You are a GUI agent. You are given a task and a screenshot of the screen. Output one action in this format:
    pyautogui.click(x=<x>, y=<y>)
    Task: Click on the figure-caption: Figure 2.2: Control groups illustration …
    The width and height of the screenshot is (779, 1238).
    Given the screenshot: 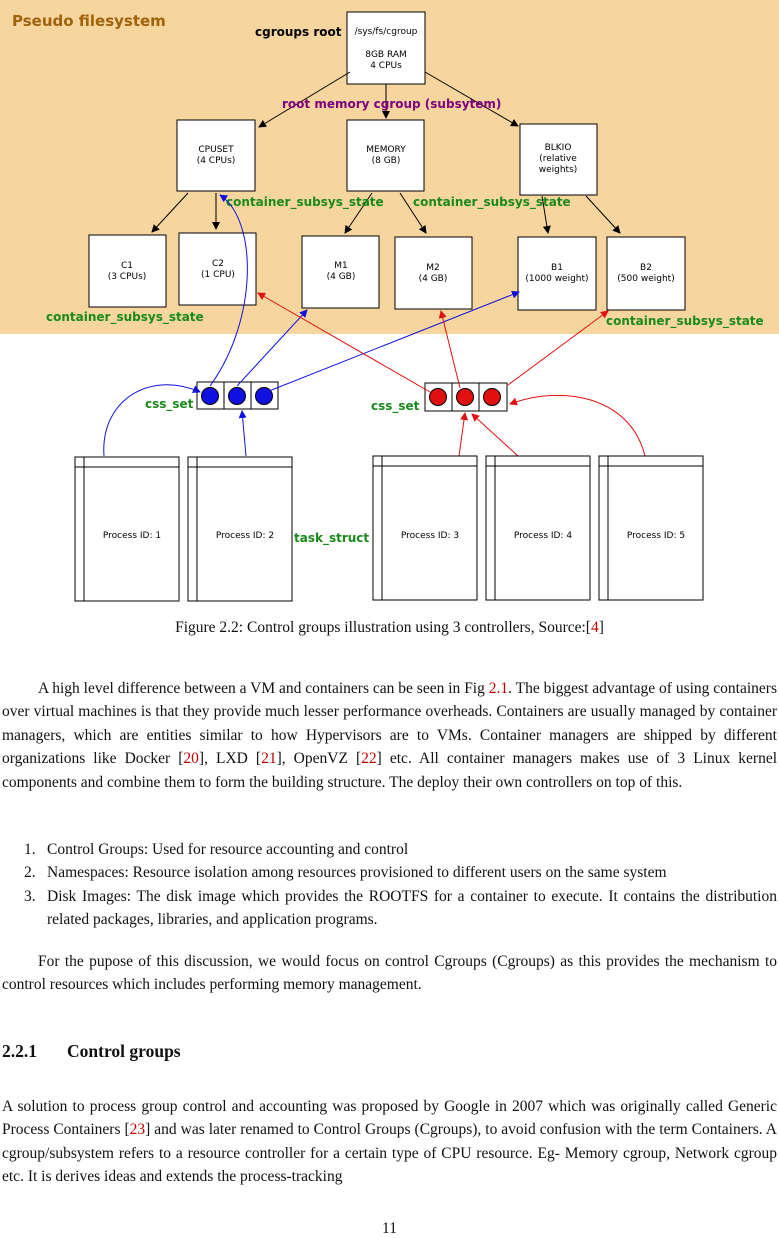 What is the action you would take?
    pyautogui.click(x=389, y=628)
    